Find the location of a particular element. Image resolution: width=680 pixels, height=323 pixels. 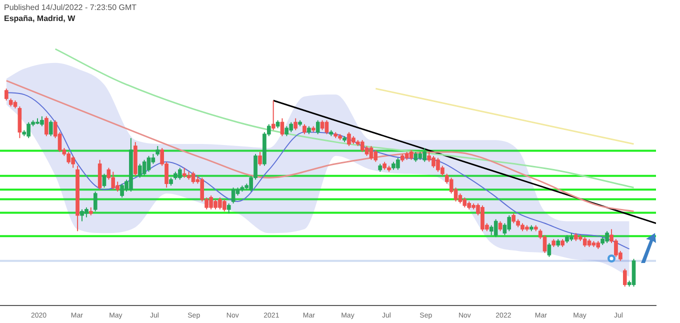

text: Published 14/Jul/2022 - 7:23:50 GMT is located at coordinates (70, 7).